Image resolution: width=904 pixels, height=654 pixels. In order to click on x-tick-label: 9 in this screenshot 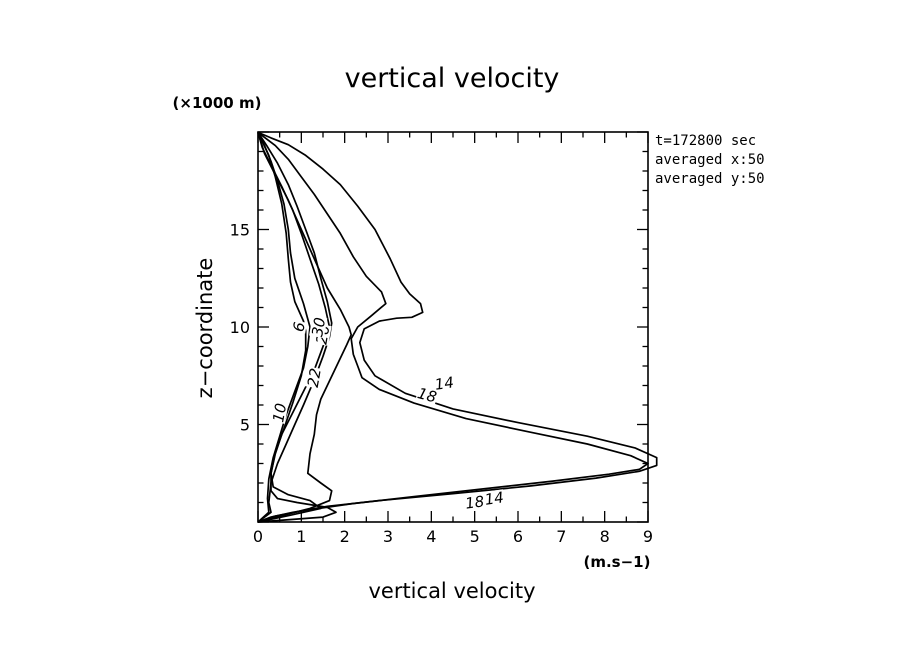, I will do `click(648, 536)`.